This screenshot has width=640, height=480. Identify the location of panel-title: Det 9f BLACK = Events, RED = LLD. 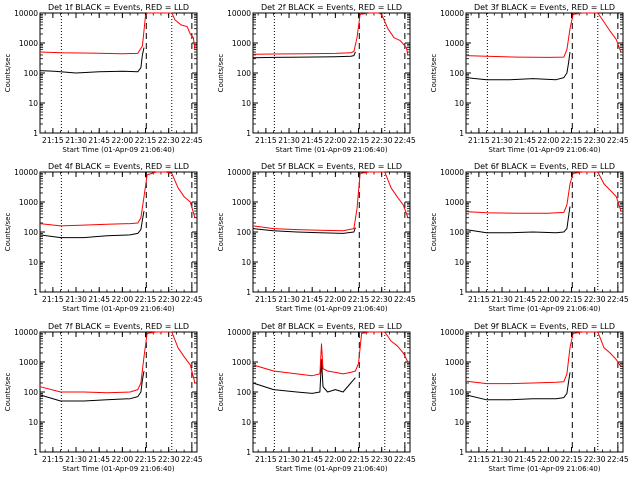
(544, 326).